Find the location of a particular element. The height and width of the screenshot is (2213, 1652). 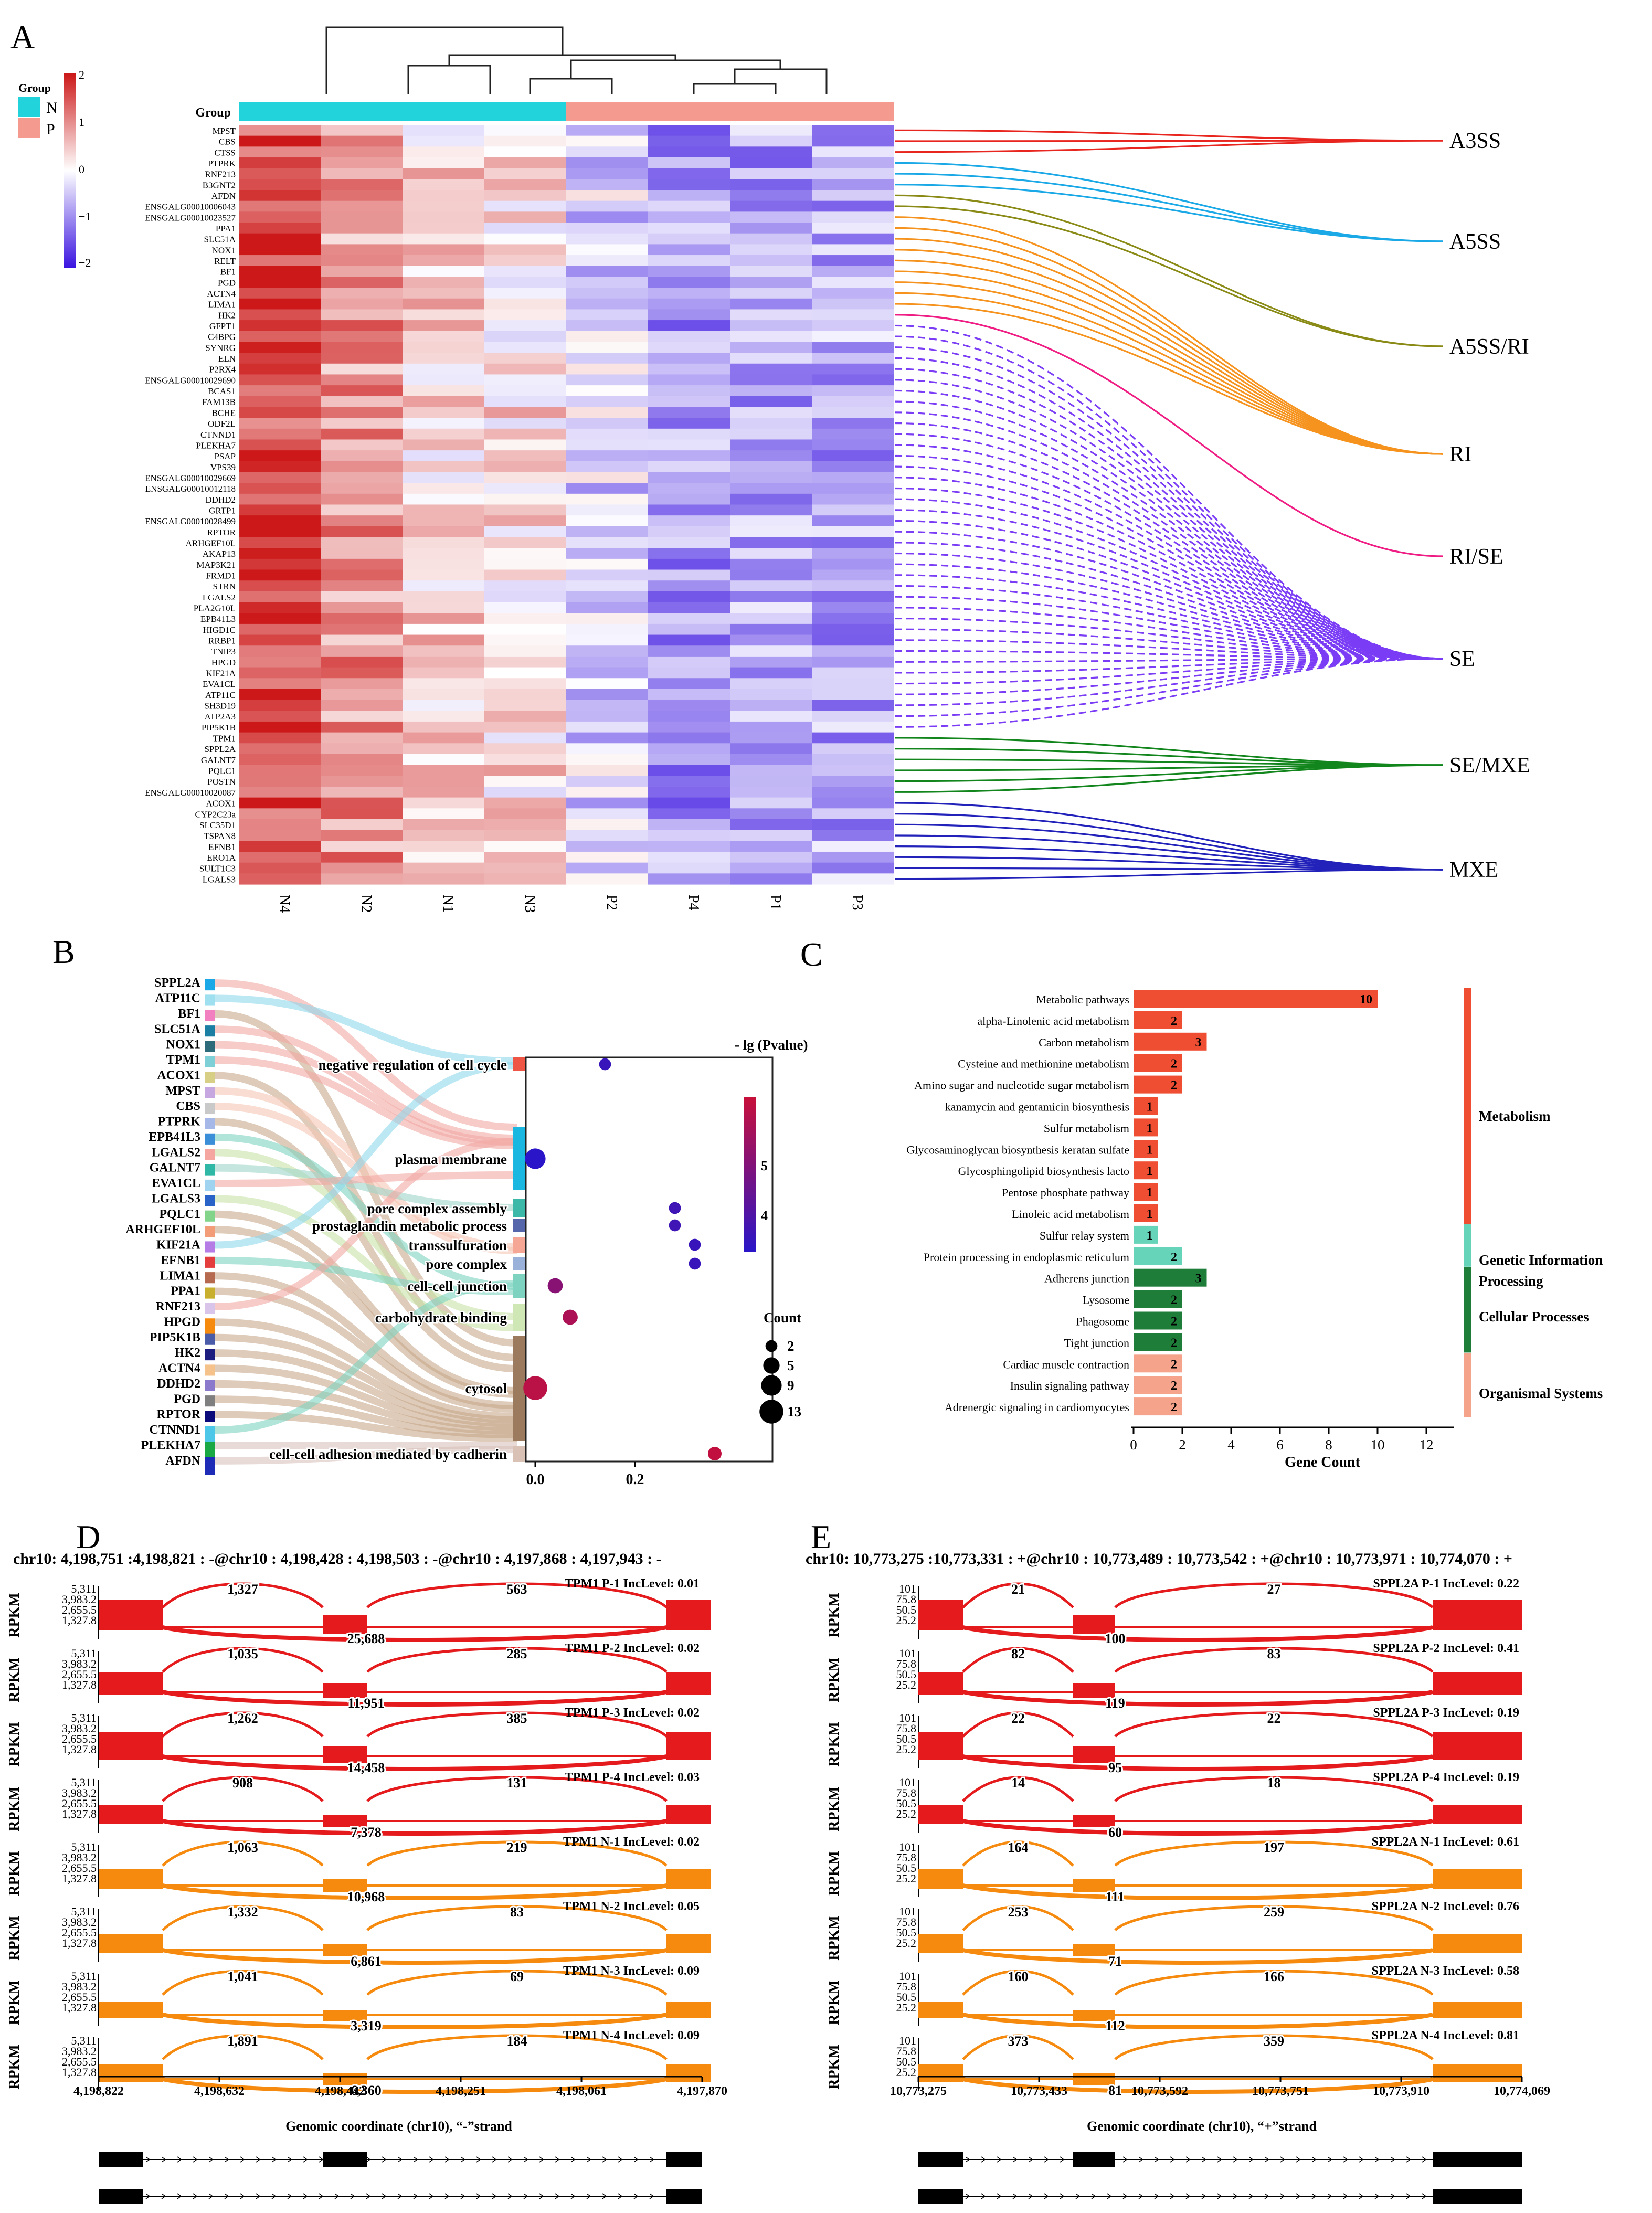

junction-count: 131 is located at coordinates (517, 1783).